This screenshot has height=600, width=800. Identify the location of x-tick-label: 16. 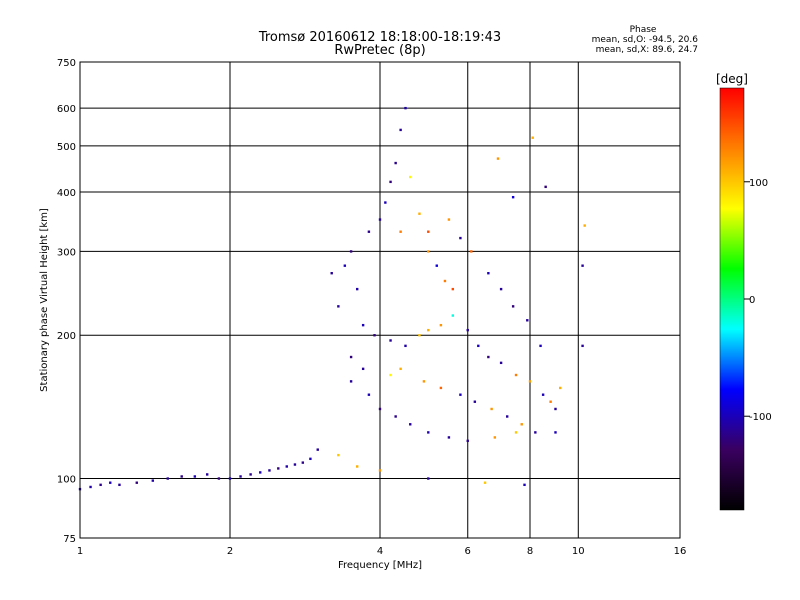
(680, 551).